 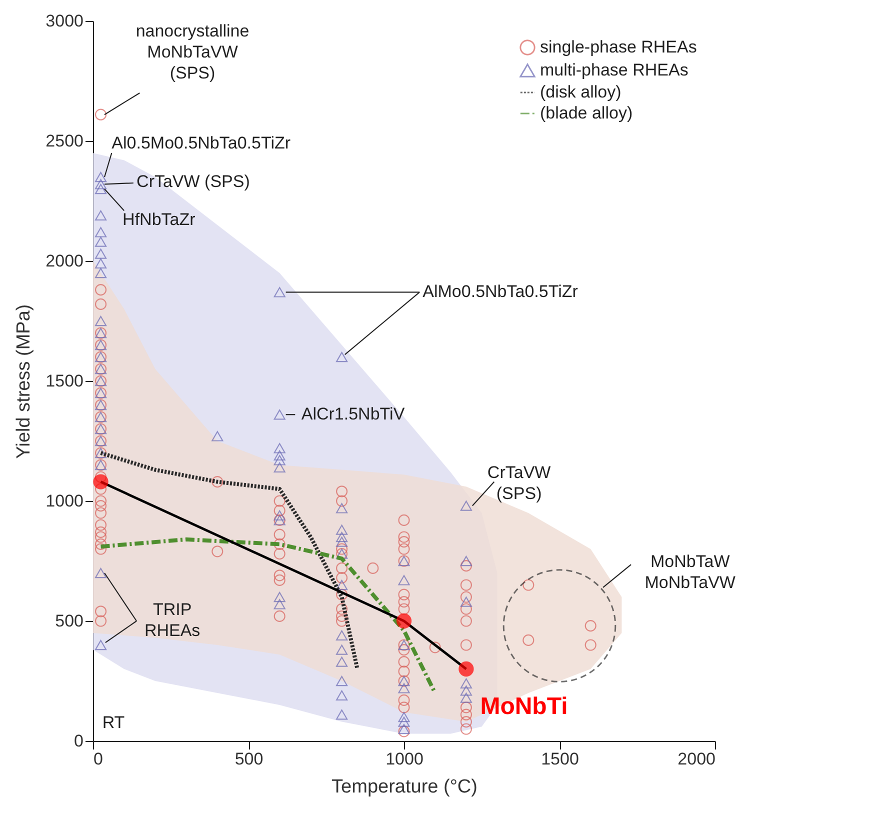 I want to click on annotation: nanocrystalline MoNbTaVW (SPS), so click(x=193, y=51).